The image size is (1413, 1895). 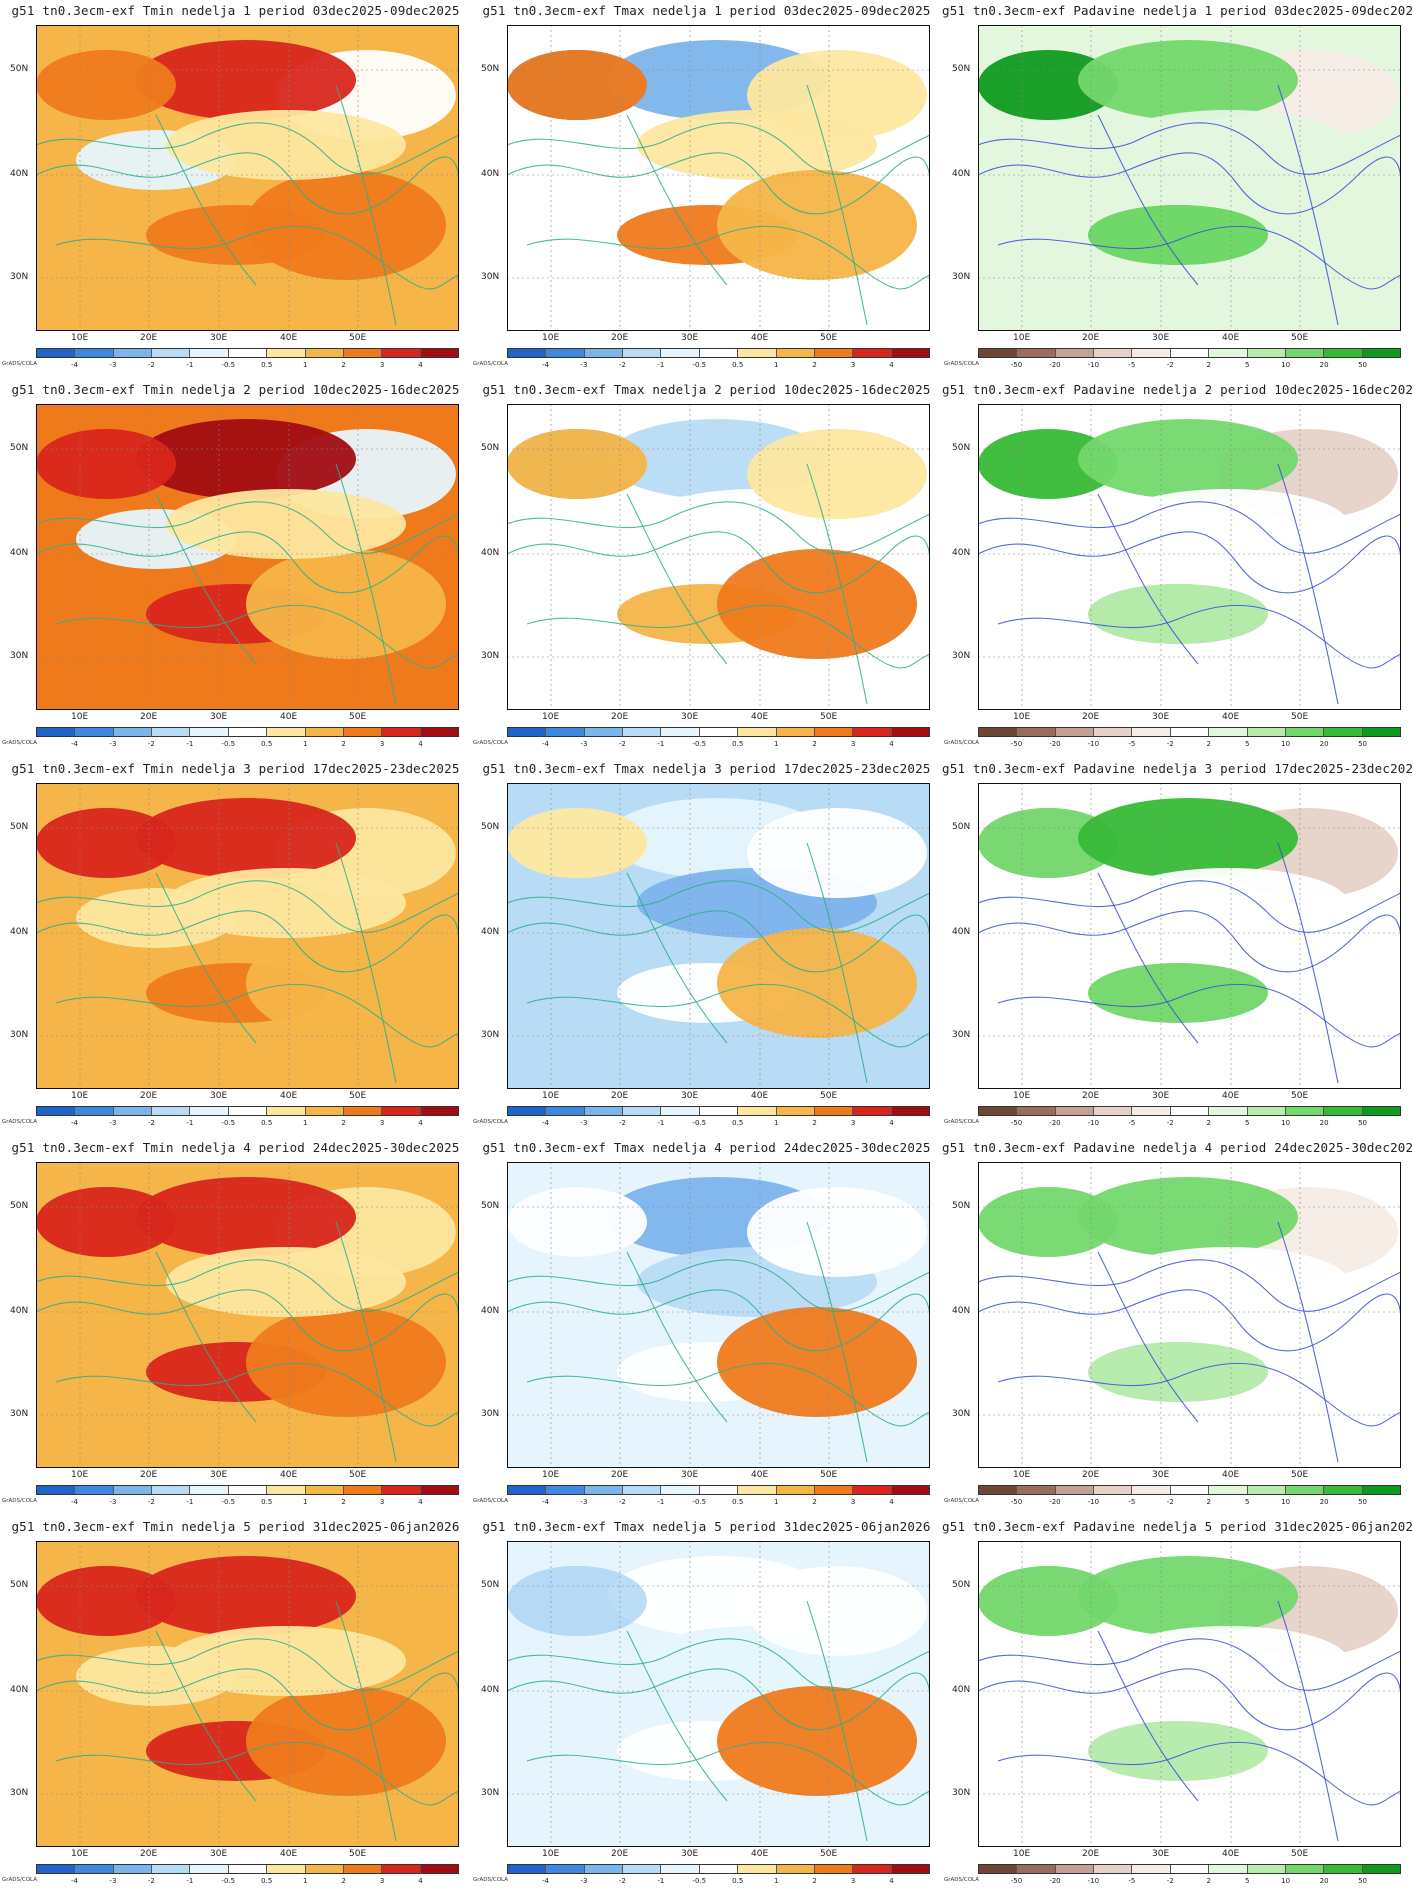 I want to click on colorbar-tick-label: 5, so click(x=1247, y=1881).